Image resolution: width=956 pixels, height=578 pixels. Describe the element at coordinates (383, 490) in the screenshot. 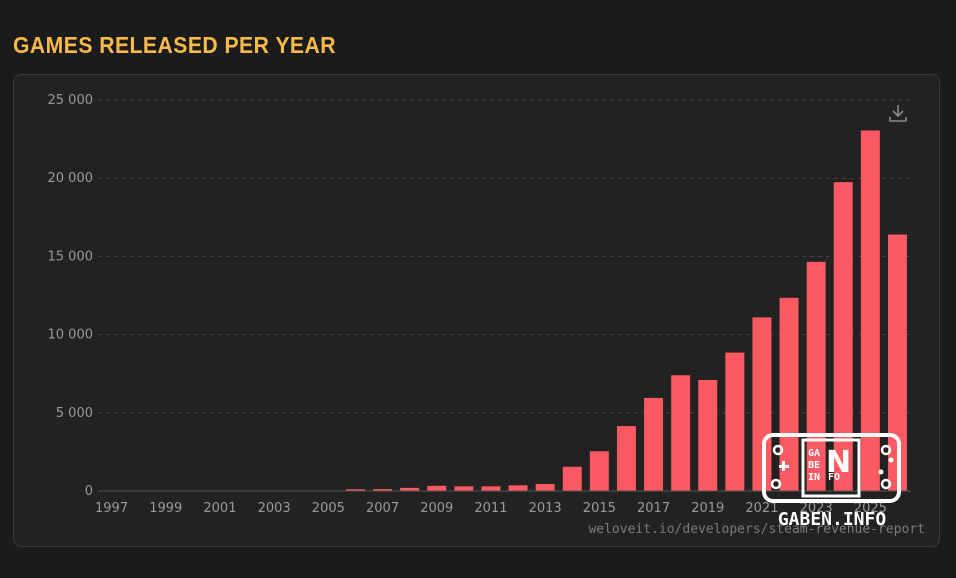

I see `bar-2007` at that location.